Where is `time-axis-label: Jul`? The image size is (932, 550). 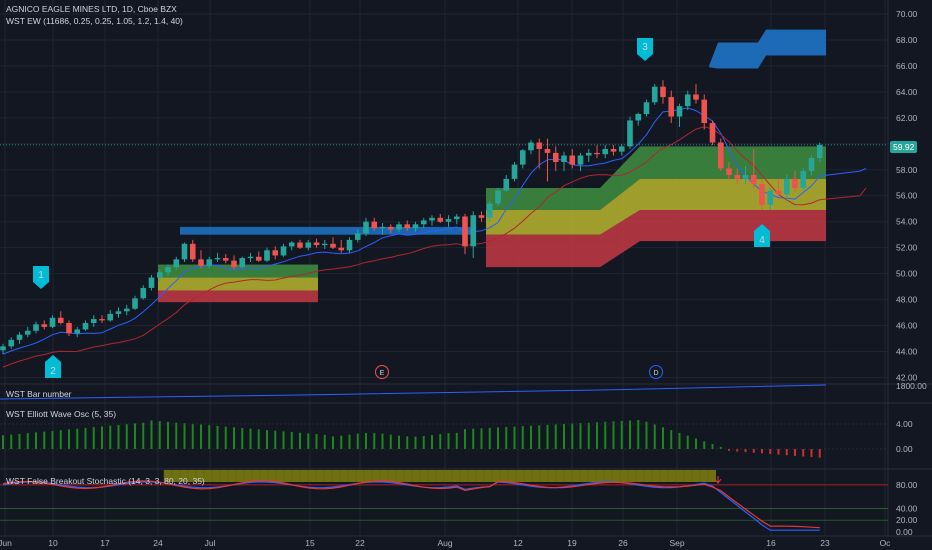 time-axis-label: Jul is located at coordinates (210, 543).